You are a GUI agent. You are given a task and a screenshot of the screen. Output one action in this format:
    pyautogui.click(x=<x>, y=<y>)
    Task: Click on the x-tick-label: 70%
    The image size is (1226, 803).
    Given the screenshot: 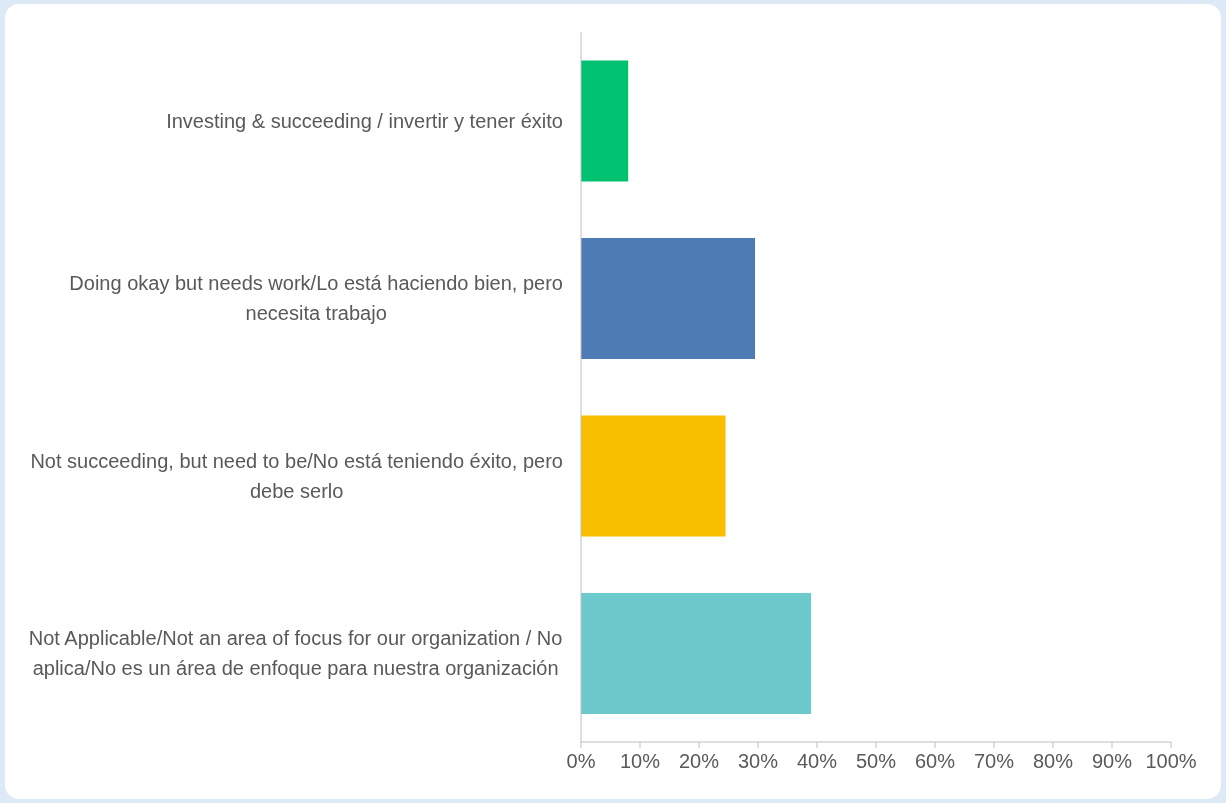 What is the action you would take?
    pyautogui.click(x=994, y=761)
    